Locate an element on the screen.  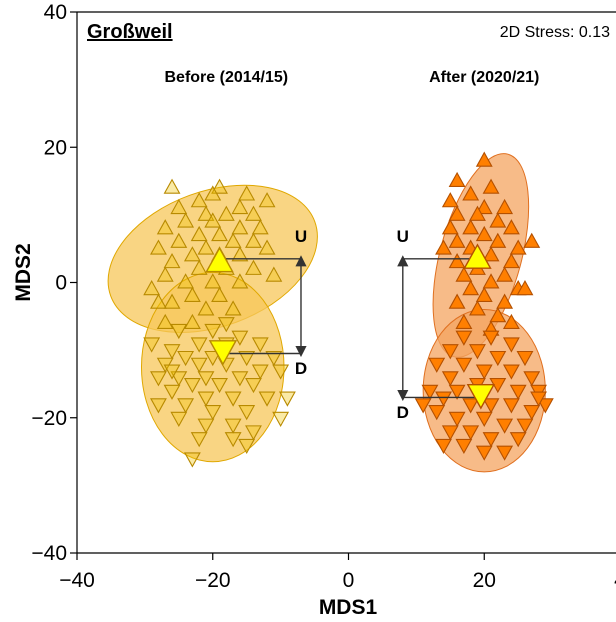
x-tick-label-3: 20 is located at coordinates (484, 580).